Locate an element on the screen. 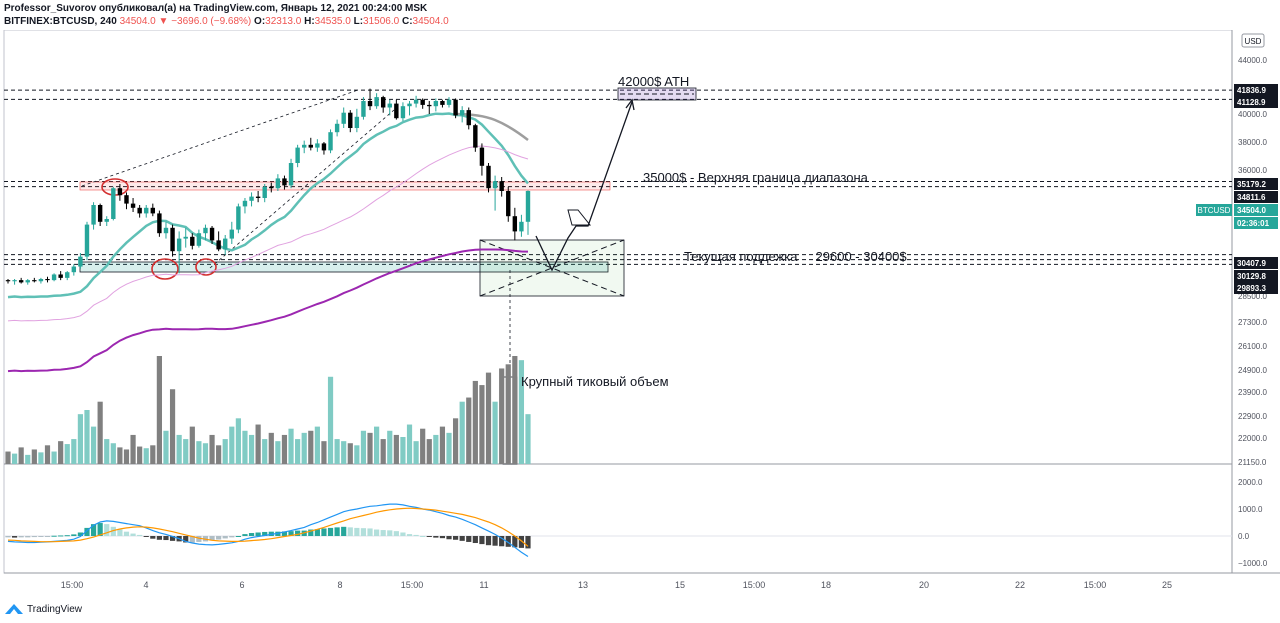 This screenshot has width=1280, height=623. ma-mid-line is located at coordinates (268, 233).